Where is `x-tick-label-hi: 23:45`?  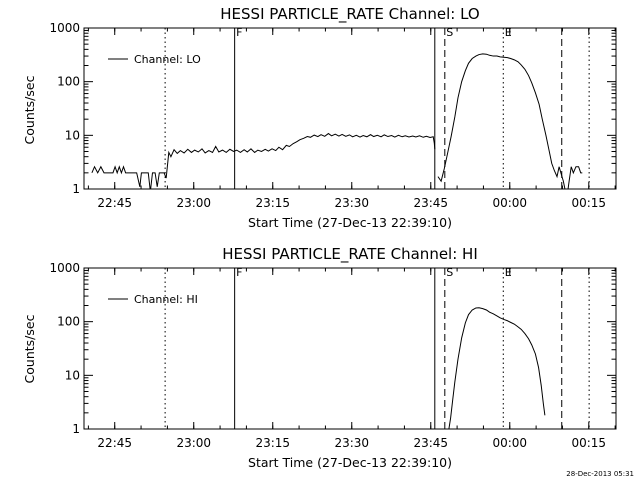 x-tick-label-hi: 23:45 is located at coordinates (430, 443).